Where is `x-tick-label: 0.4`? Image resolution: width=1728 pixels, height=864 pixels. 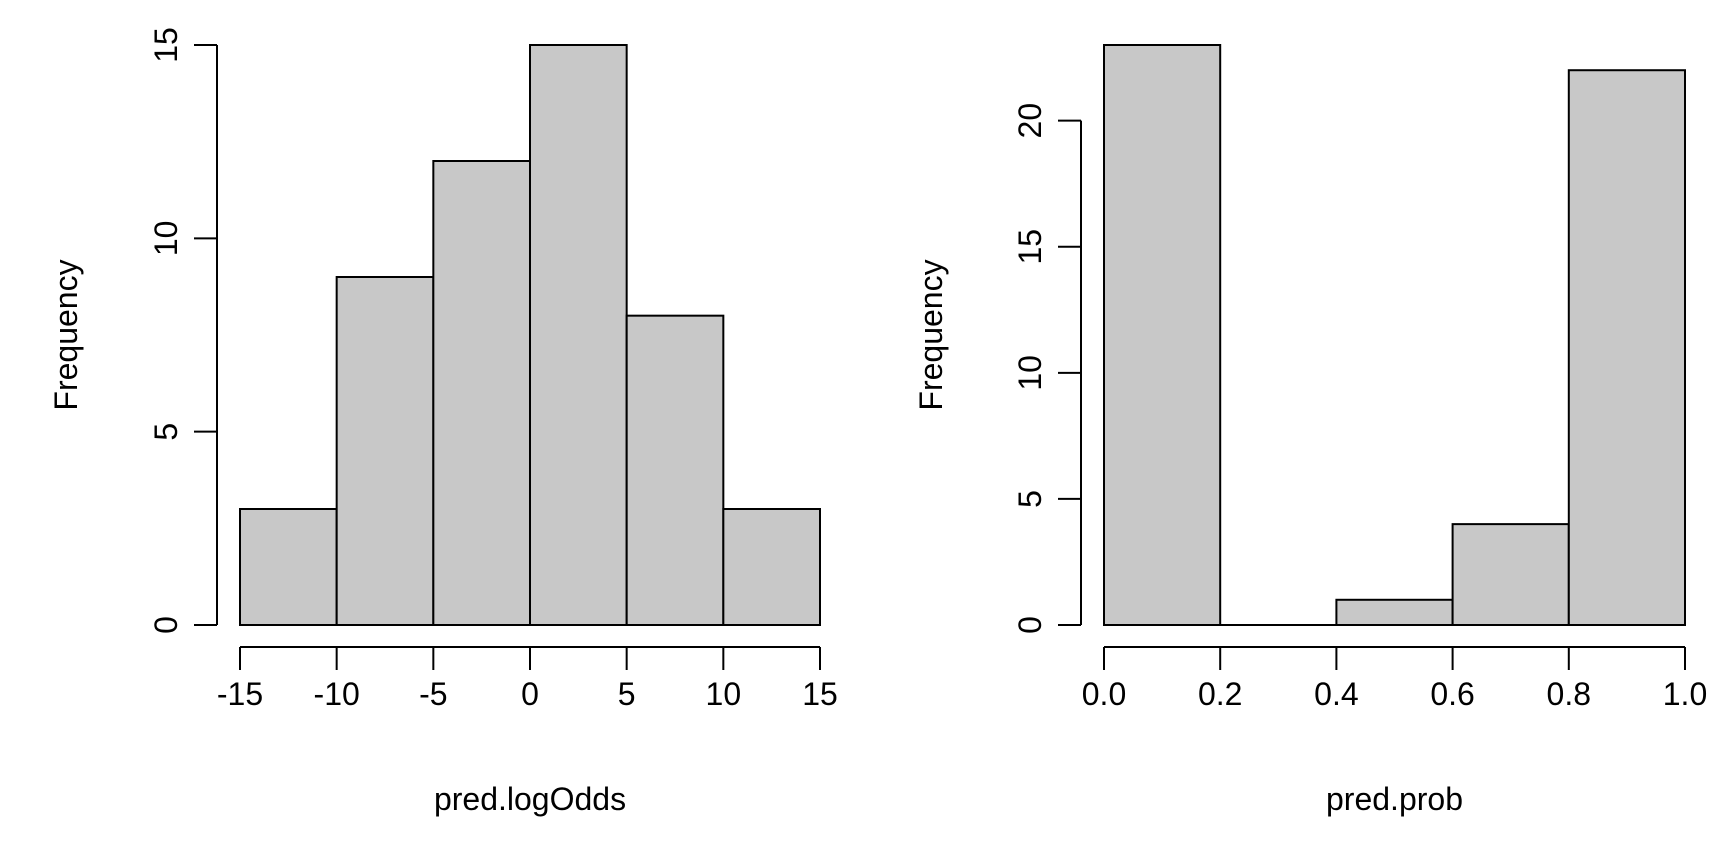 x-tick-label: 0.4 is located at coordinates (1336, 694).